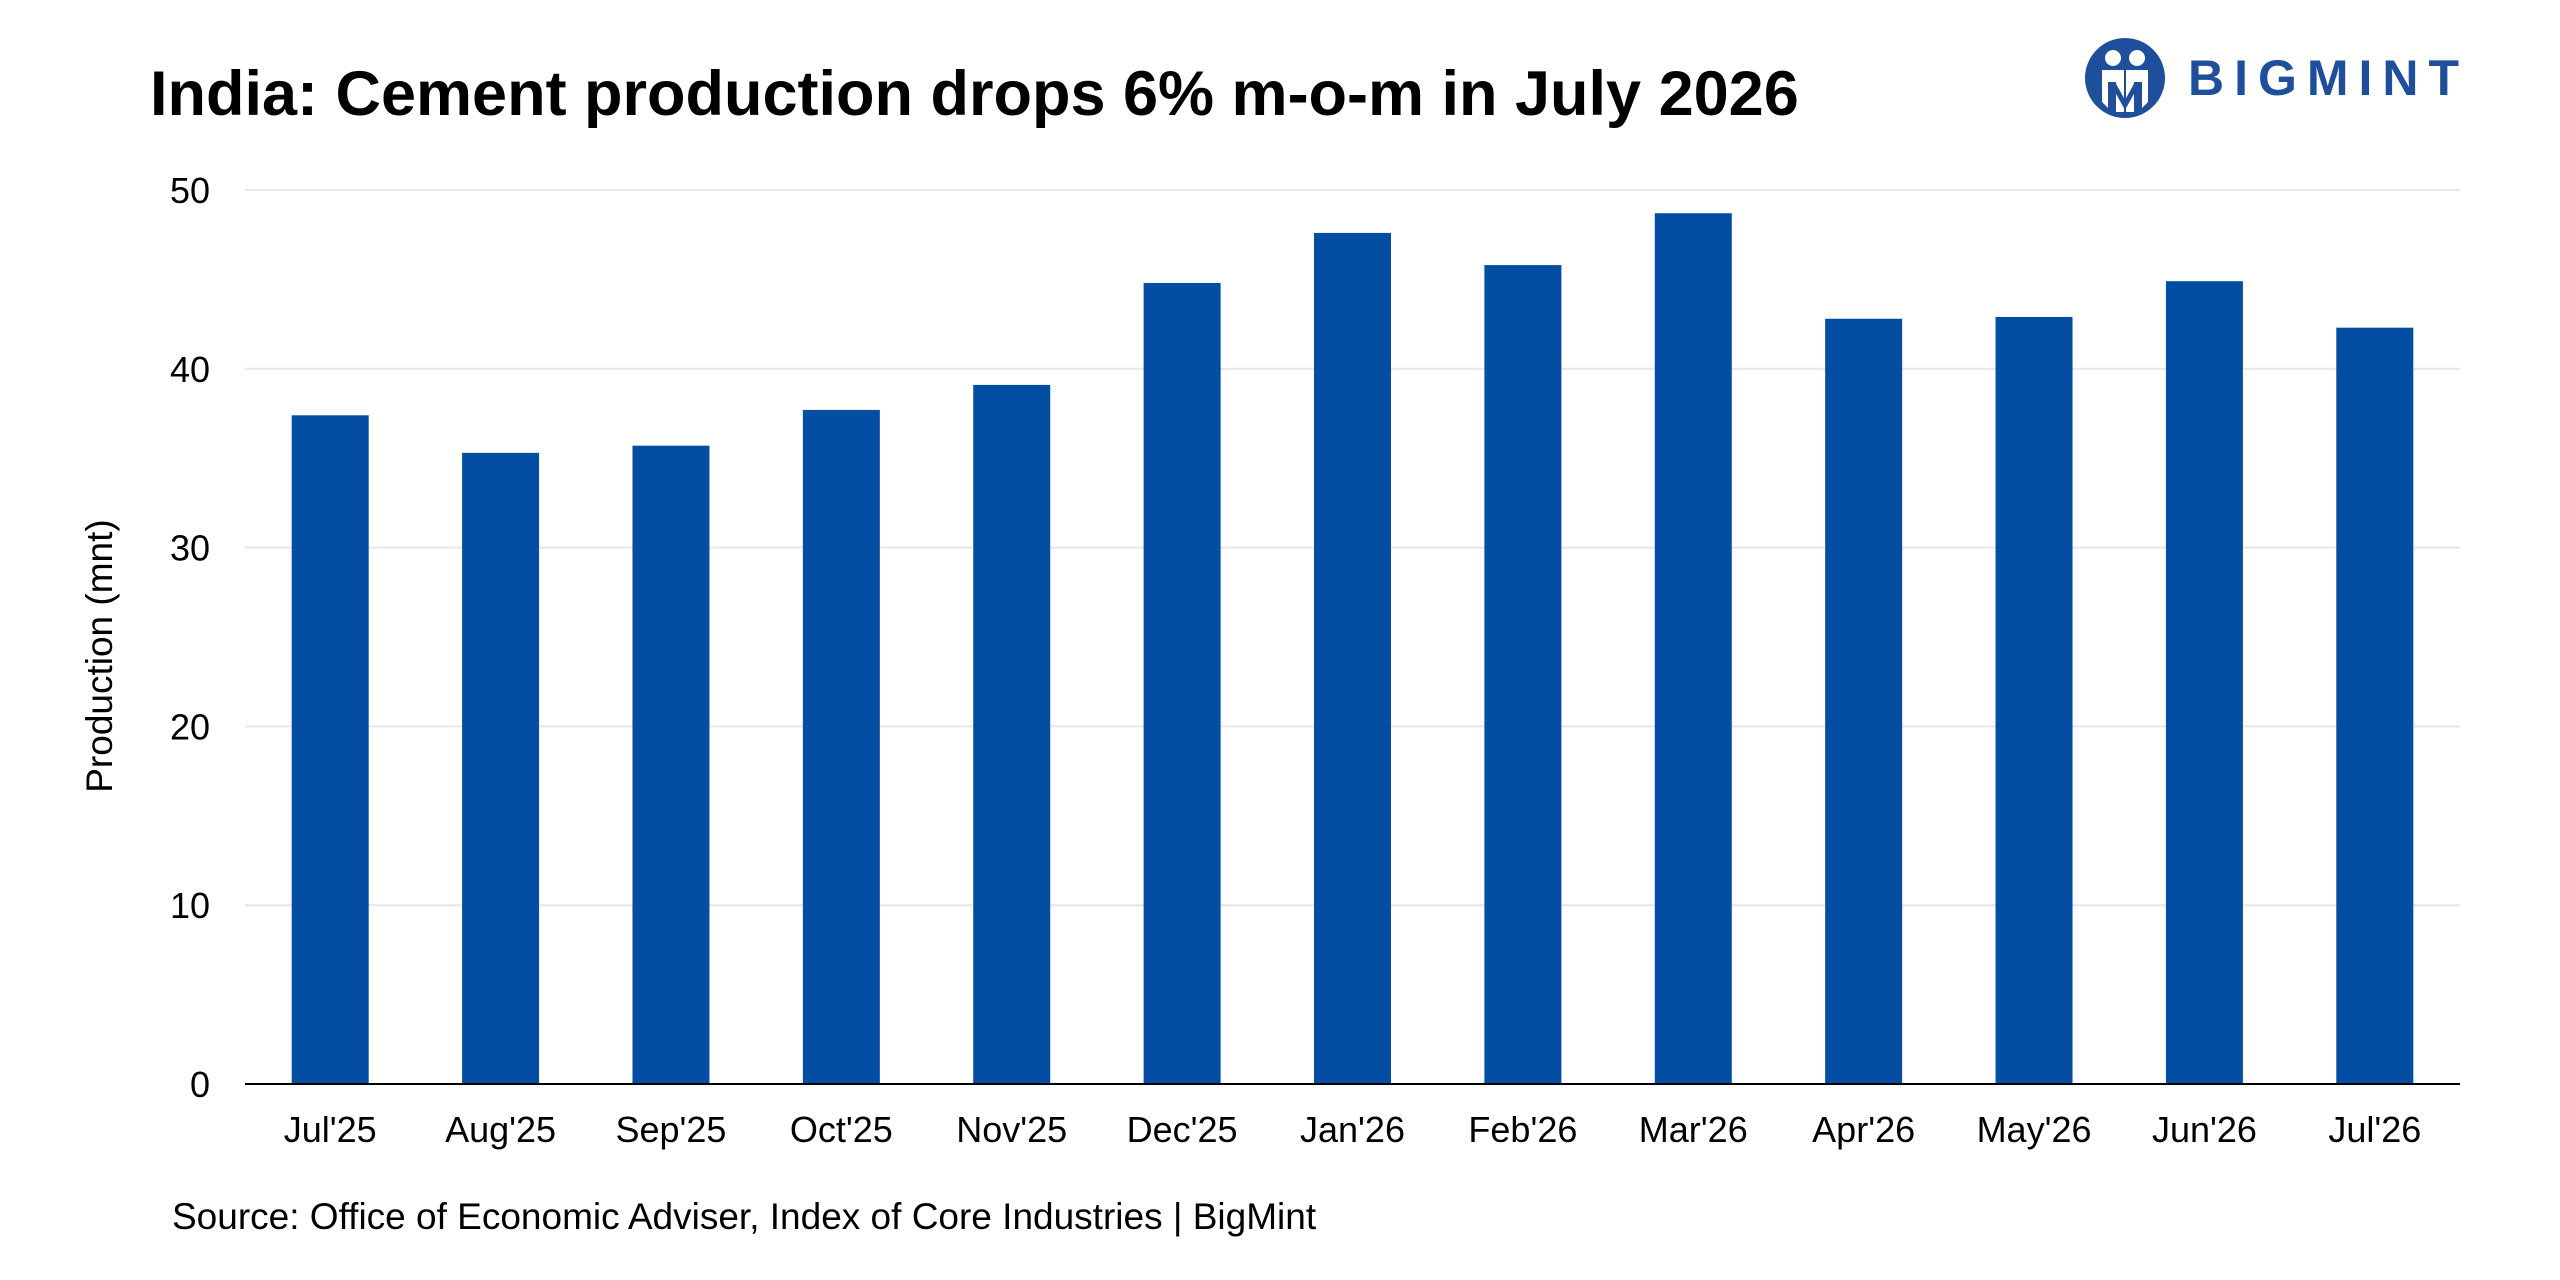  What do you see at coordinates (99, 656) in the screenshot?
I see `y-axis-title: Production (mnt)` at bounding box center [99, 656].